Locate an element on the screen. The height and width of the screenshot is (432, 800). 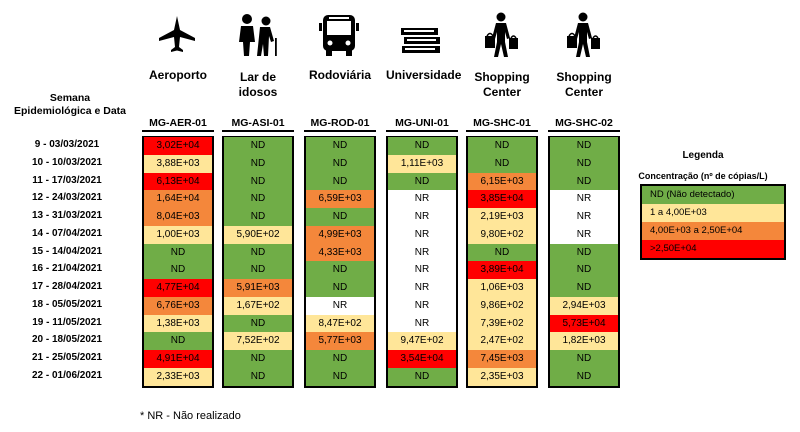
table-cell: 9,80E+02 is located at coordinates (502, 234).